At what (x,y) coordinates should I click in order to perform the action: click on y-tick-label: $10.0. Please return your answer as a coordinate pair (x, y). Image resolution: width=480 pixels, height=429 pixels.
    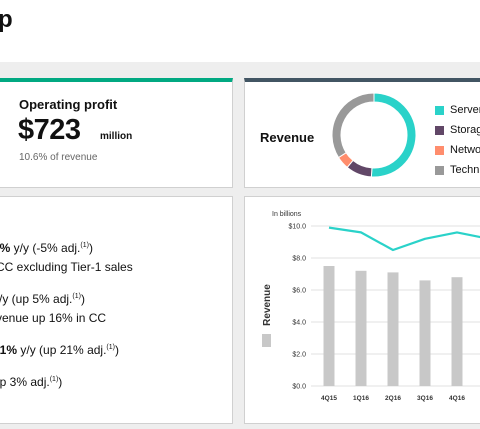
    Looking at the image, I should click on (297, 227).